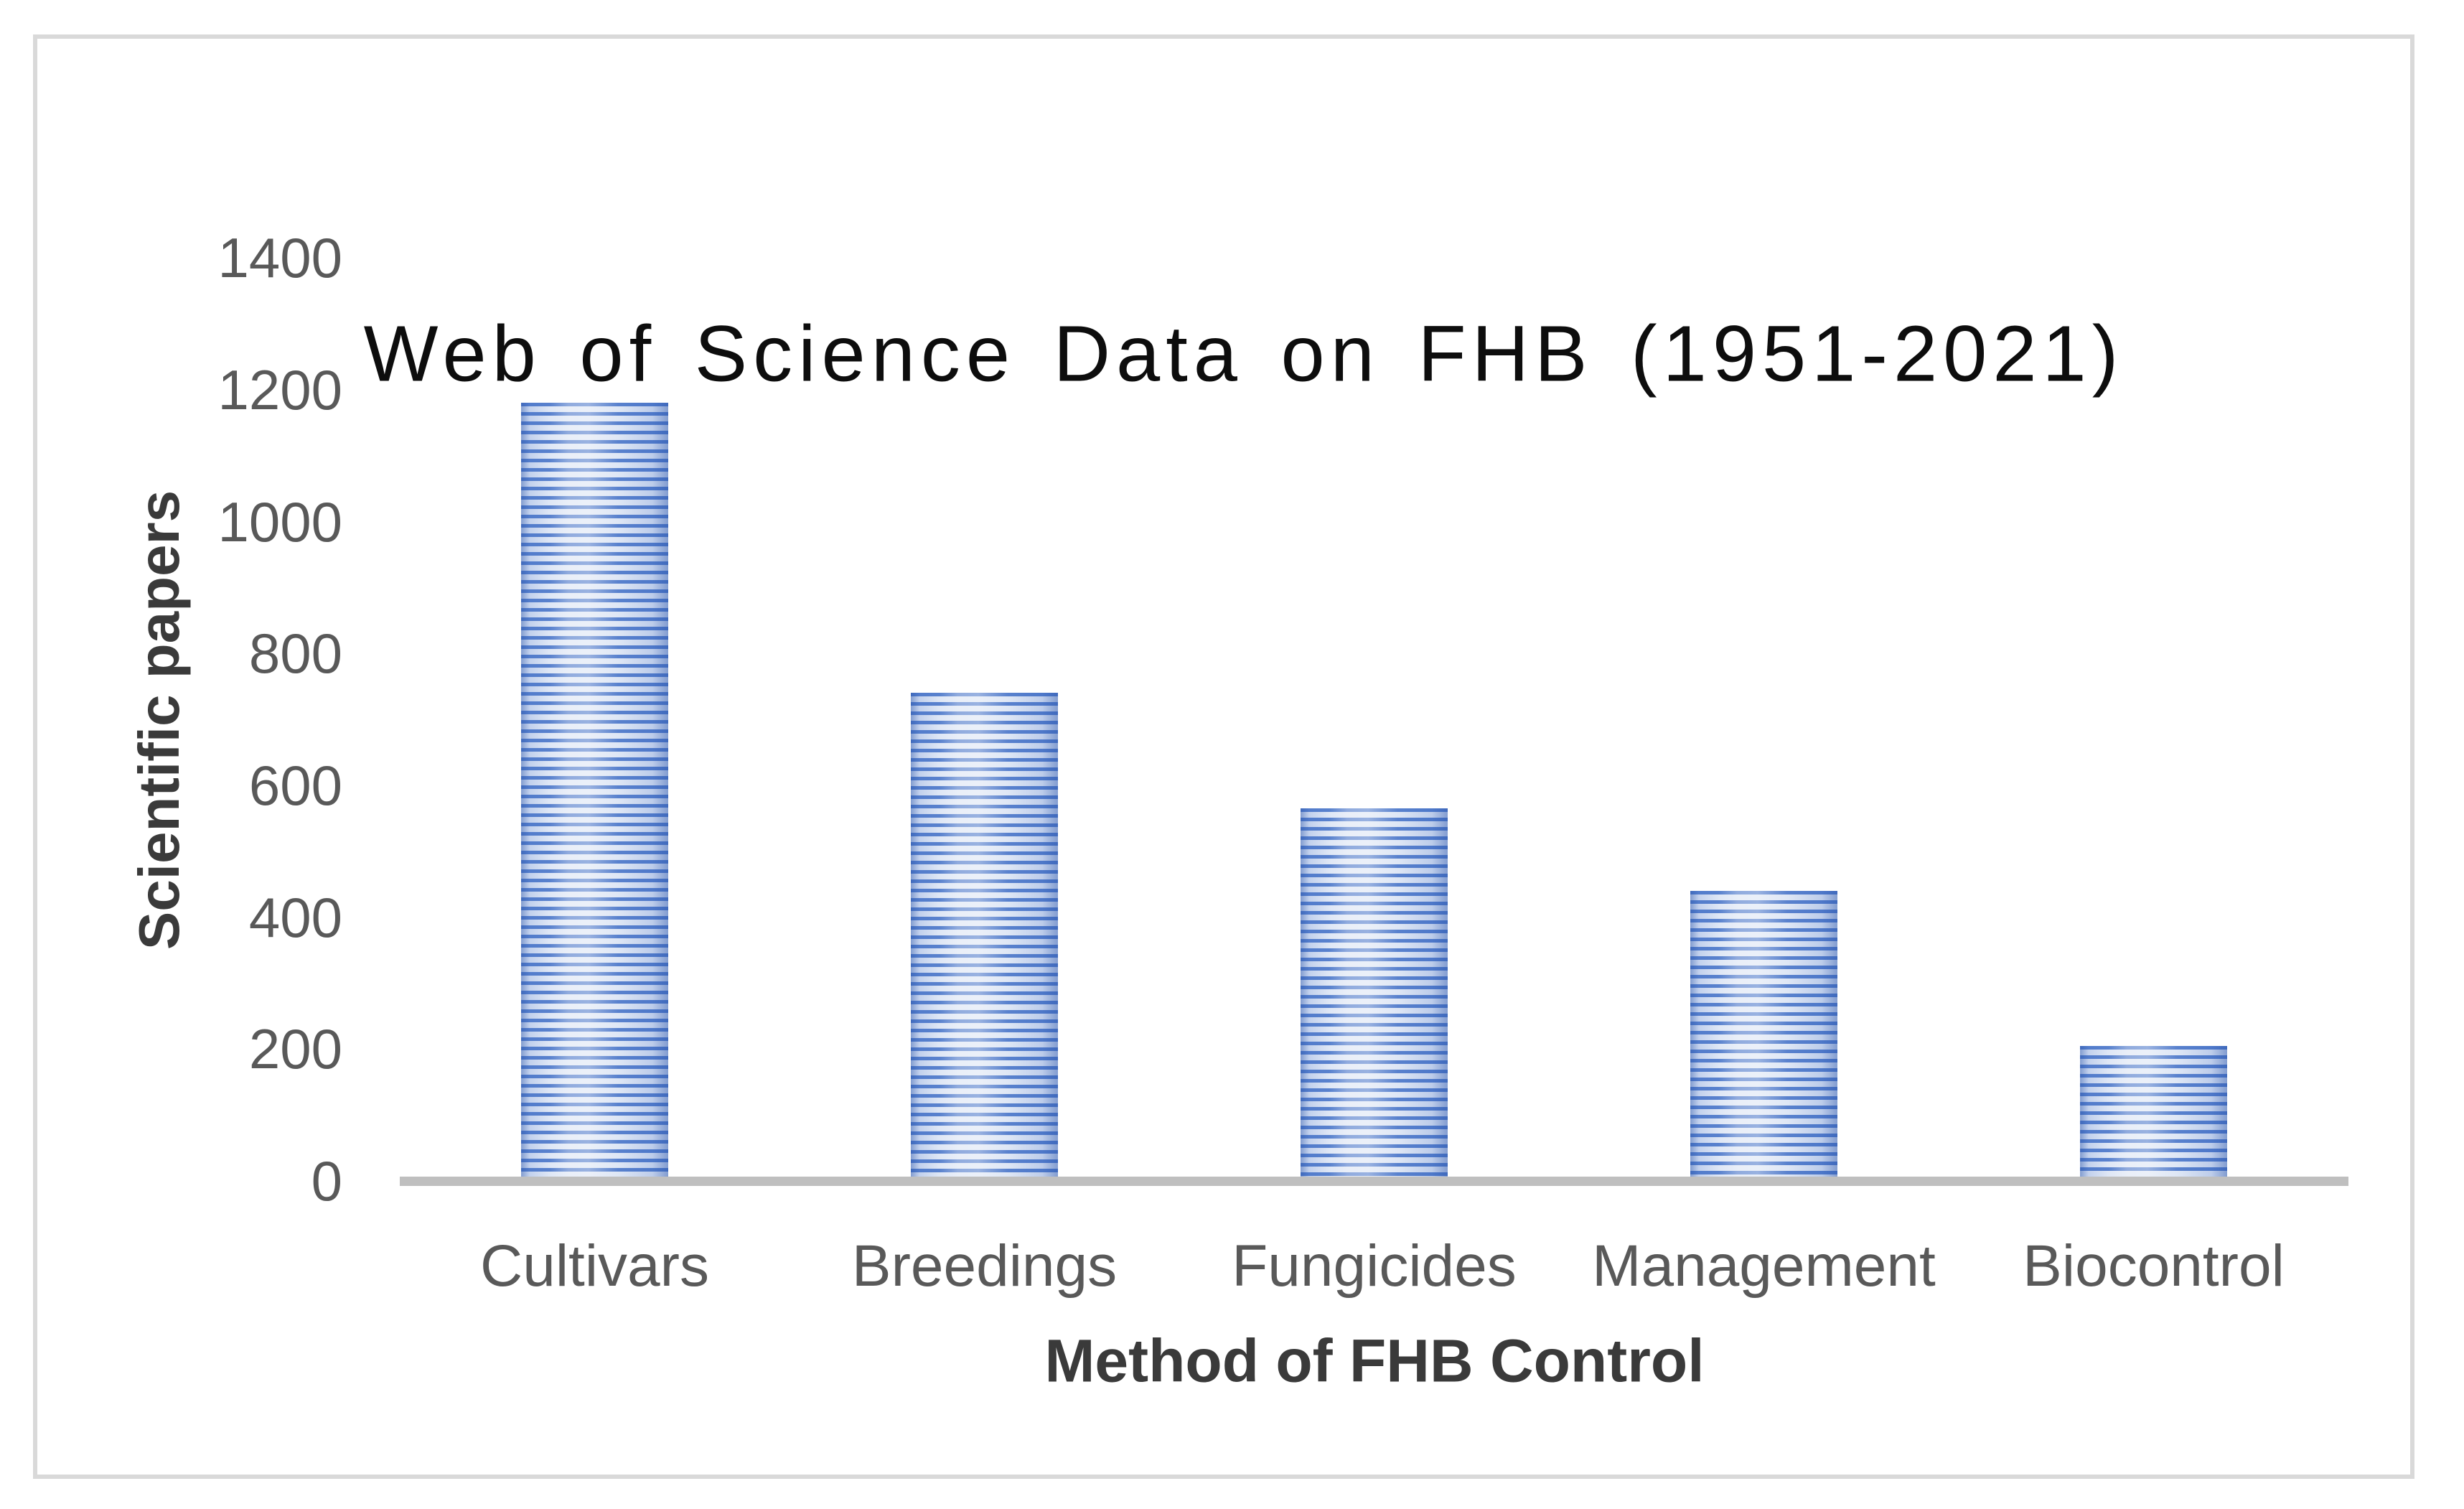 Image resolution: width=2464 pixels, height=1509 pixels. I want to click on y-tick-label: 1400, so click(279, 258).